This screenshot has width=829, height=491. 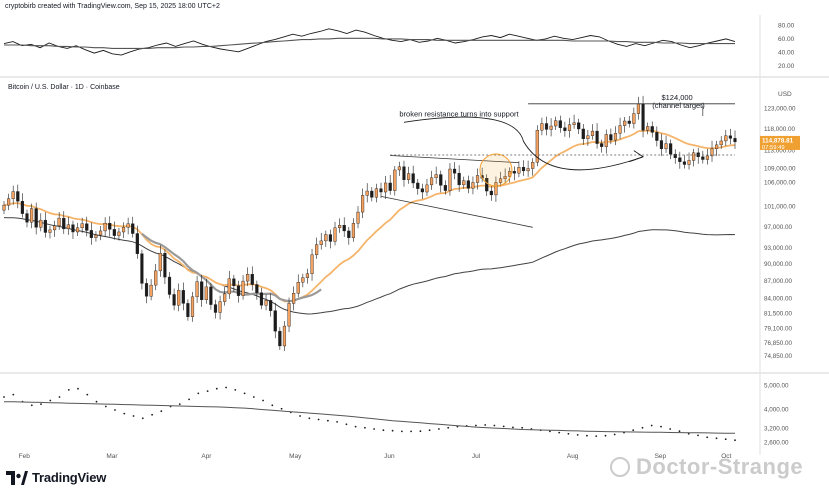 I want to click on watermark: Doctor-Strange, so click(x=706, y=467).